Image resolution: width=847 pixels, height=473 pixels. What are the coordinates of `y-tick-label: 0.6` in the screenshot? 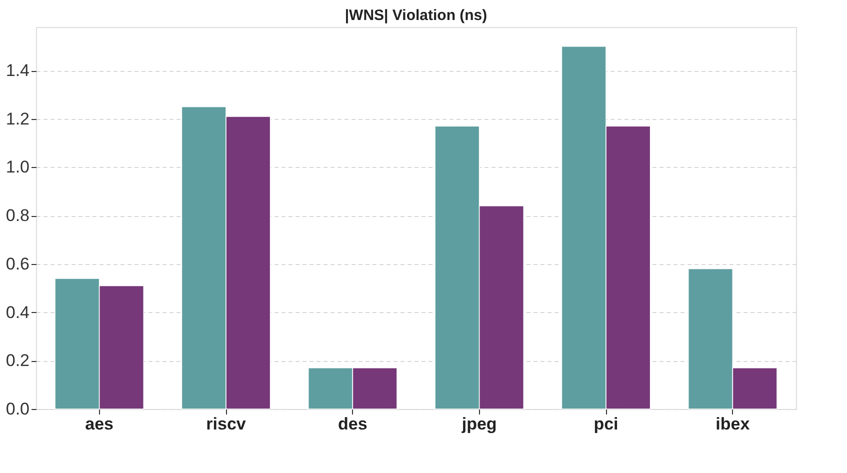 It's located at (18, 264).